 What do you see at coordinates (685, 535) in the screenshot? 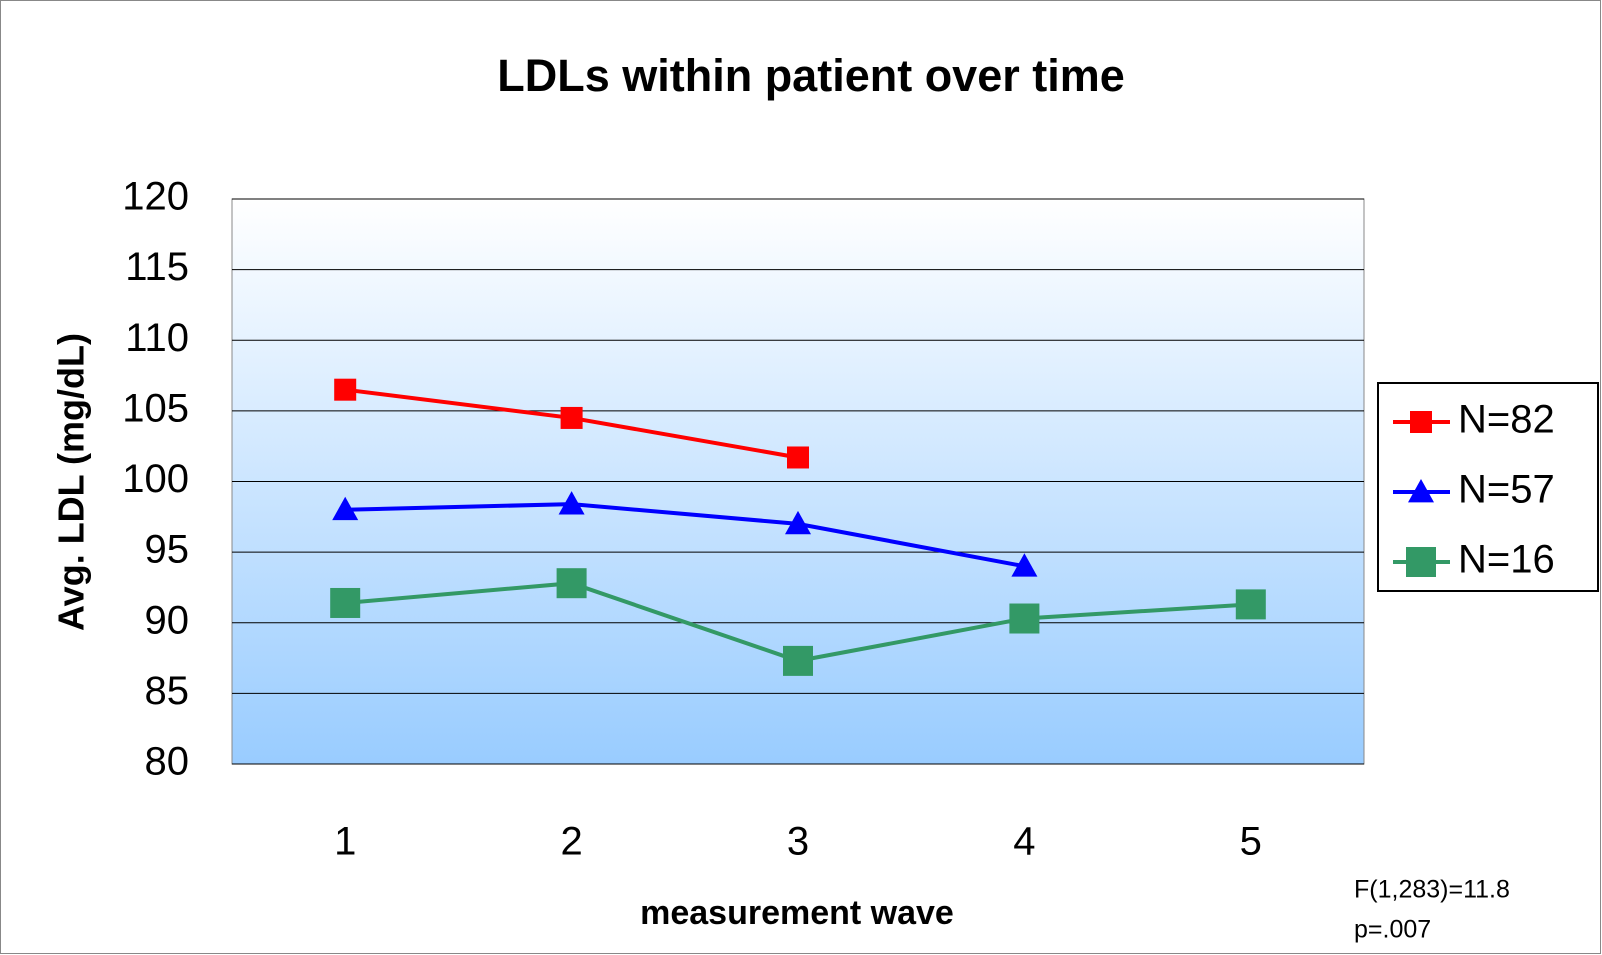
I see `series-line` at bounding box center [685, 535].